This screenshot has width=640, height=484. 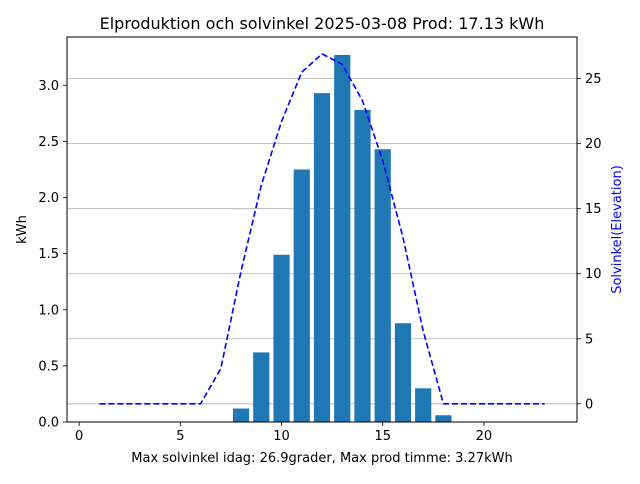 What do you see at coordinates (48, 366) in the screenshot?
I see `y-tick-label: 0.5` at bounding box center [48, 366].